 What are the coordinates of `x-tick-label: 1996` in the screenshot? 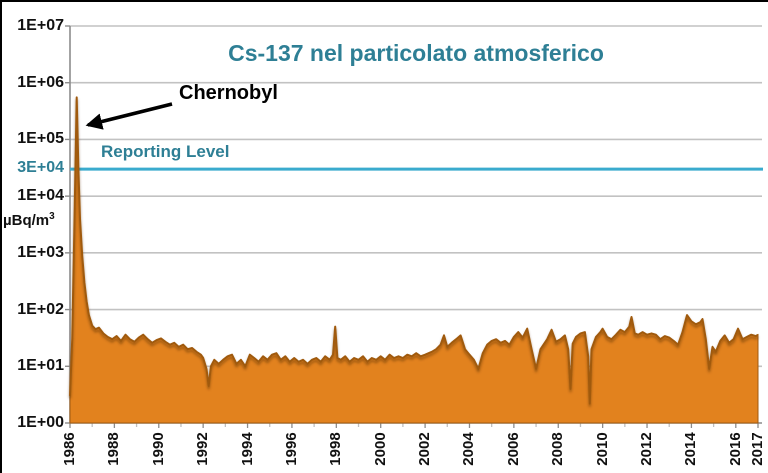 It's located at (291, 449).